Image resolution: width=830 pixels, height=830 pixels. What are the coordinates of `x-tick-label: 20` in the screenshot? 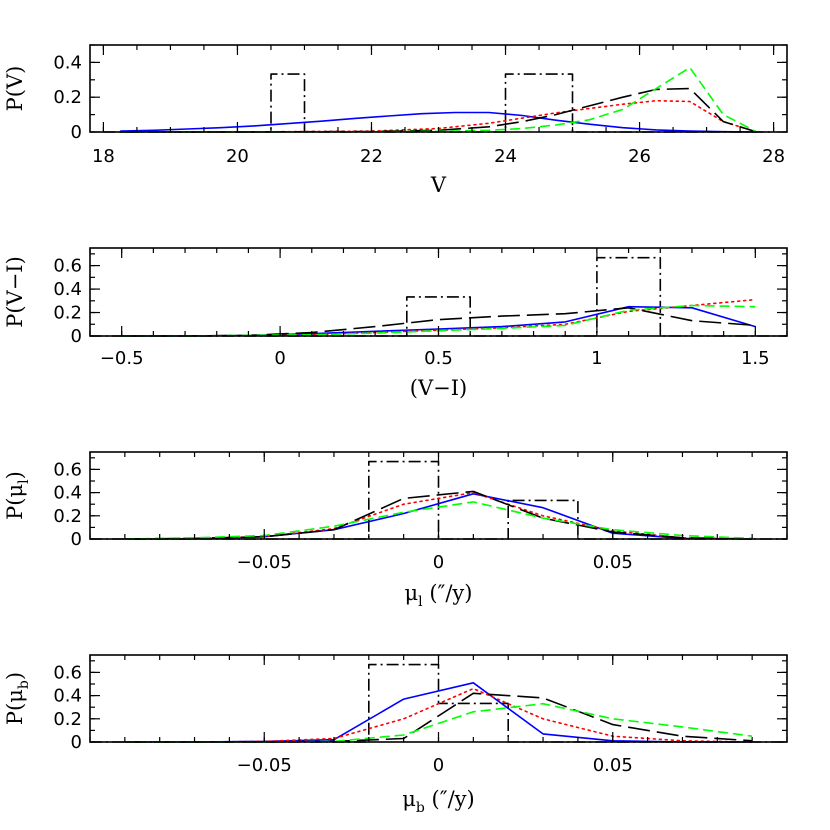 It's located at (237, 156).